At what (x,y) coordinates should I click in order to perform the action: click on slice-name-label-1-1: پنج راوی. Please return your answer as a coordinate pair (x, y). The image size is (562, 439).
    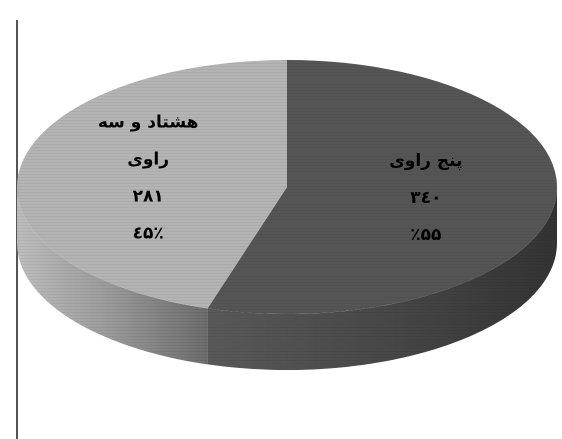
    Looking at the image, I should click on (425, 161).